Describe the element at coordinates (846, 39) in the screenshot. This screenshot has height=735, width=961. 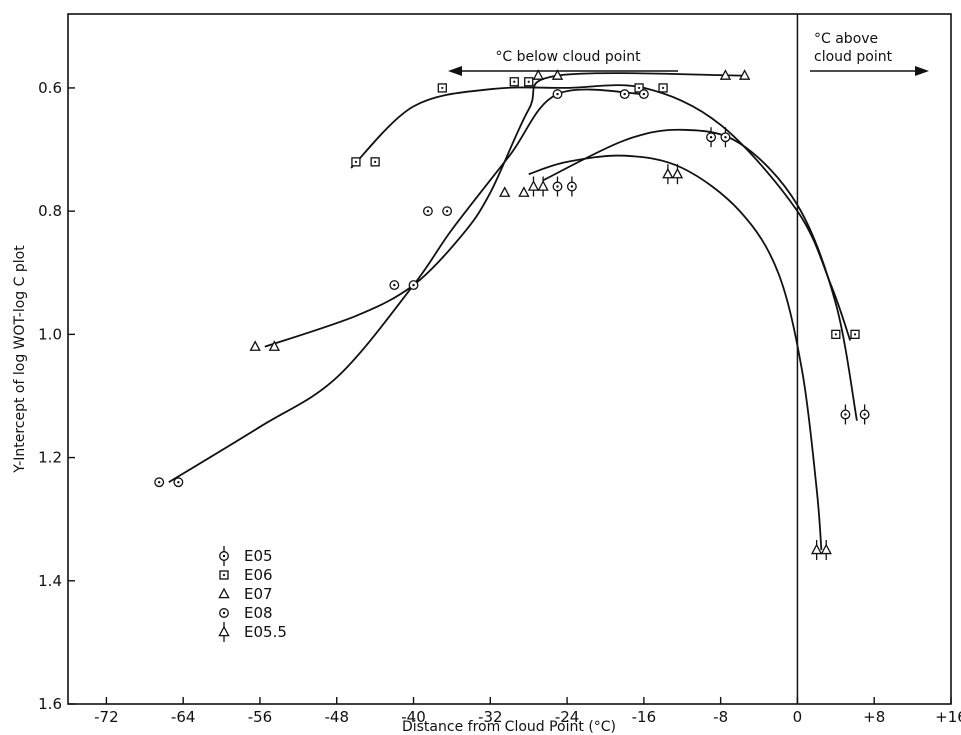
I see `annotation-above-line-1: °C above` at that location.